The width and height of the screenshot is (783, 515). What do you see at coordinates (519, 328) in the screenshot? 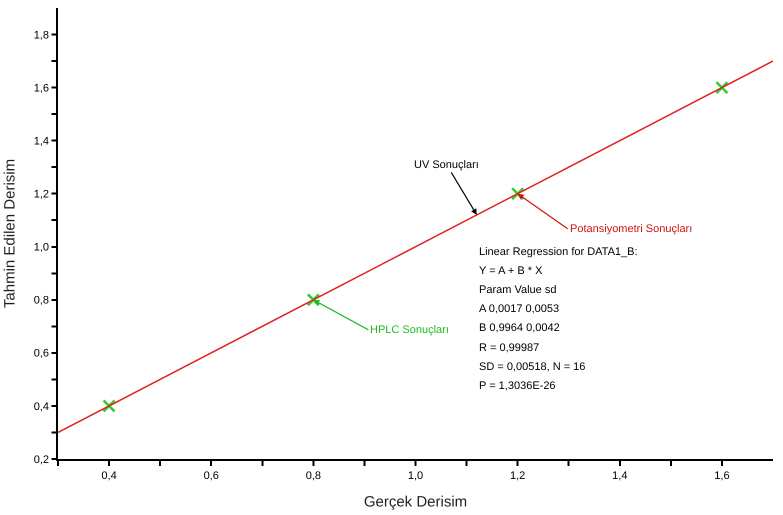
I see `annotation: B 0,9964 0,0042` at bounding box center [519, 328].